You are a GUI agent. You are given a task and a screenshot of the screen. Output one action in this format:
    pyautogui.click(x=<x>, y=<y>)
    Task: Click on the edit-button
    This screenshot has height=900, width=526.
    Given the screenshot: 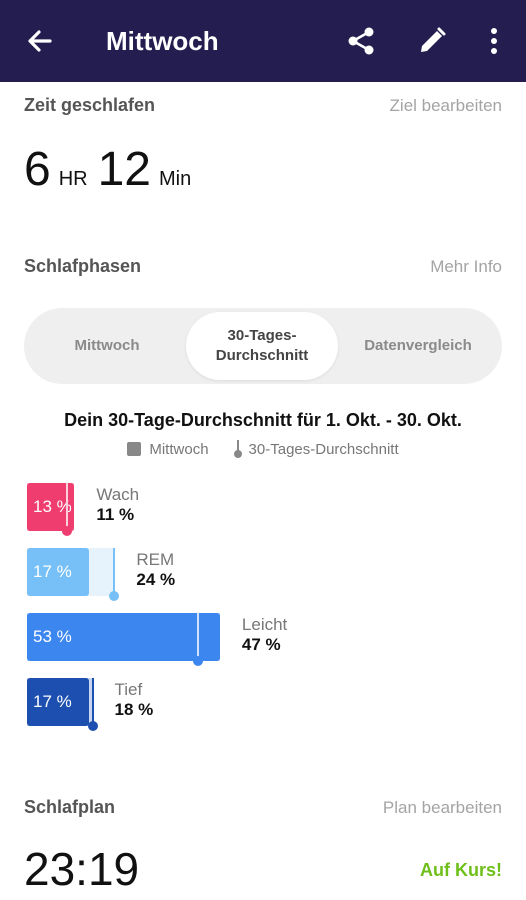 What is the action you would take?
    pyautogui.click(x=432, y=41)
    